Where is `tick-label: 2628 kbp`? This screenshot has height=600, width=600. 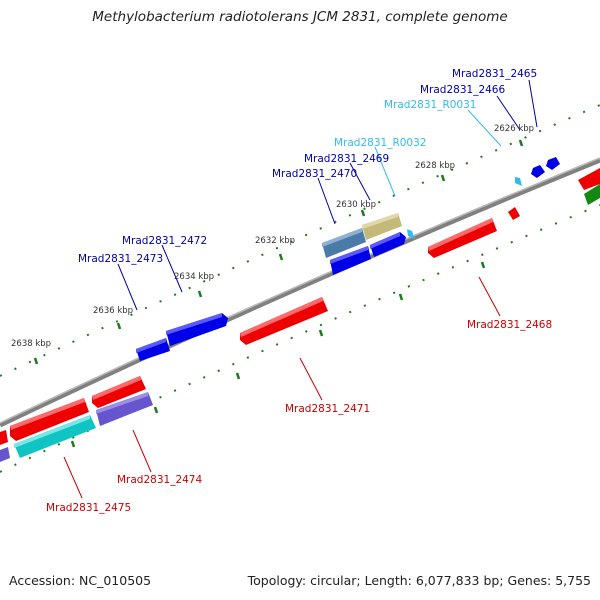 tick-label: 2628 kbp is located at coordinates (435, 166).